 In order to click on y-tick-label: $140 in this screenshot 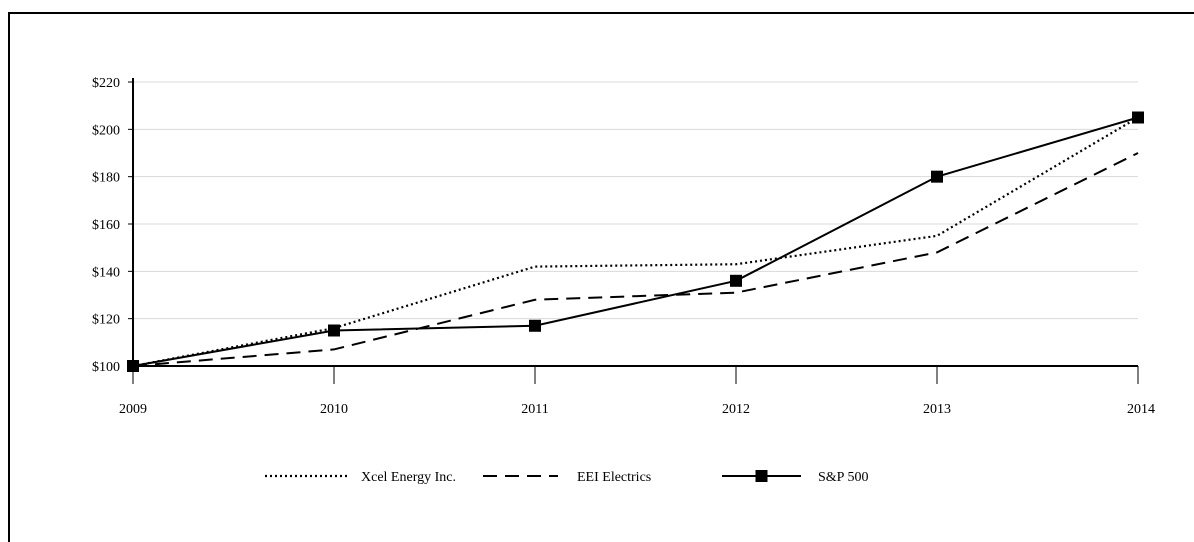, I will do `click(106, 272)`.